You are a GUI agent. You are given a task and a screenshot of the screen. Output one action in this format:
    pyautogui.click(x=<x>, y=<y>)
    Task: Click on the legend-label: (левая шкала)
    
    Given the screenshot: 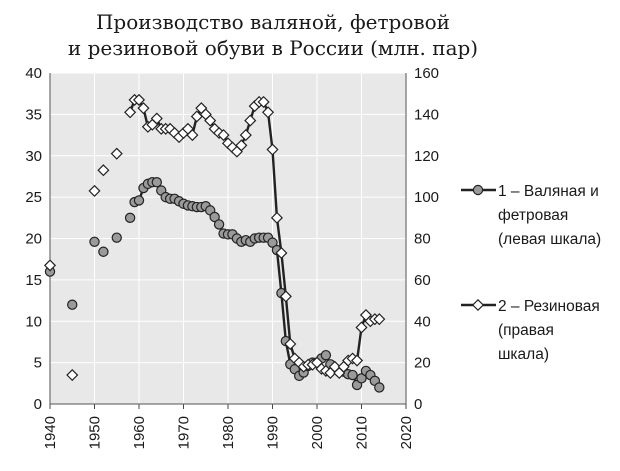 What is the action you would take?
    pyautogui.click(x=549, y=239)
    